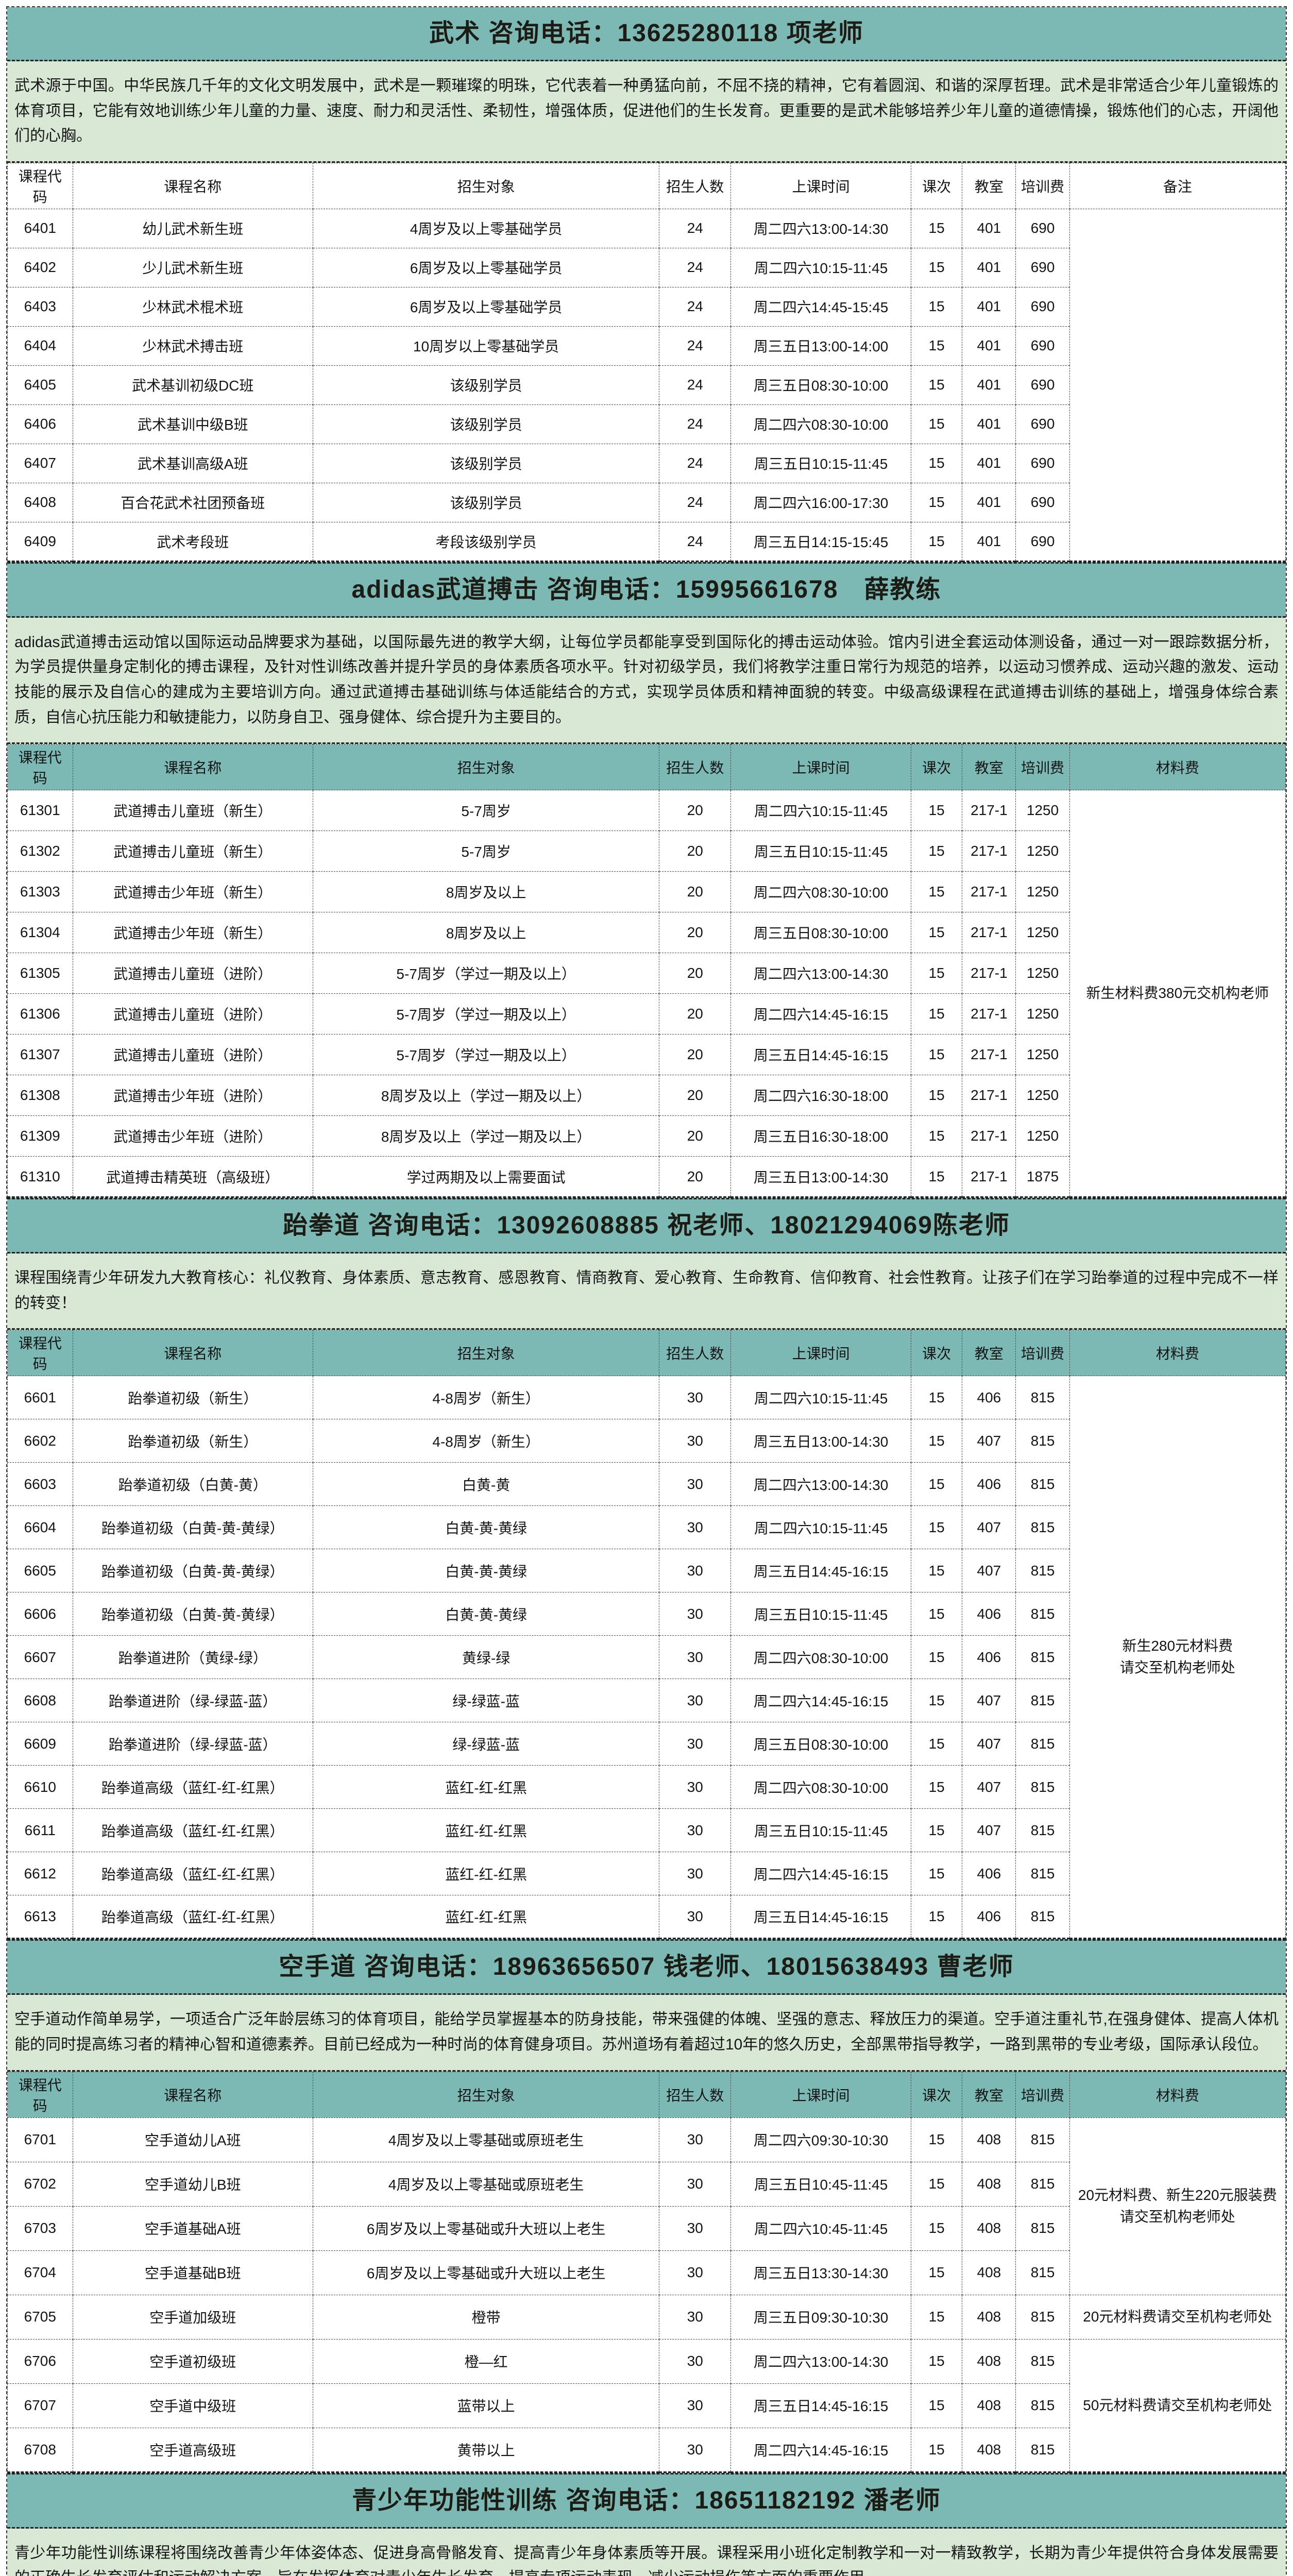 Image resolution: width=1293 pixels, height=2576 pixels. I want to click on cell-code: 6401, so click(40, 228).